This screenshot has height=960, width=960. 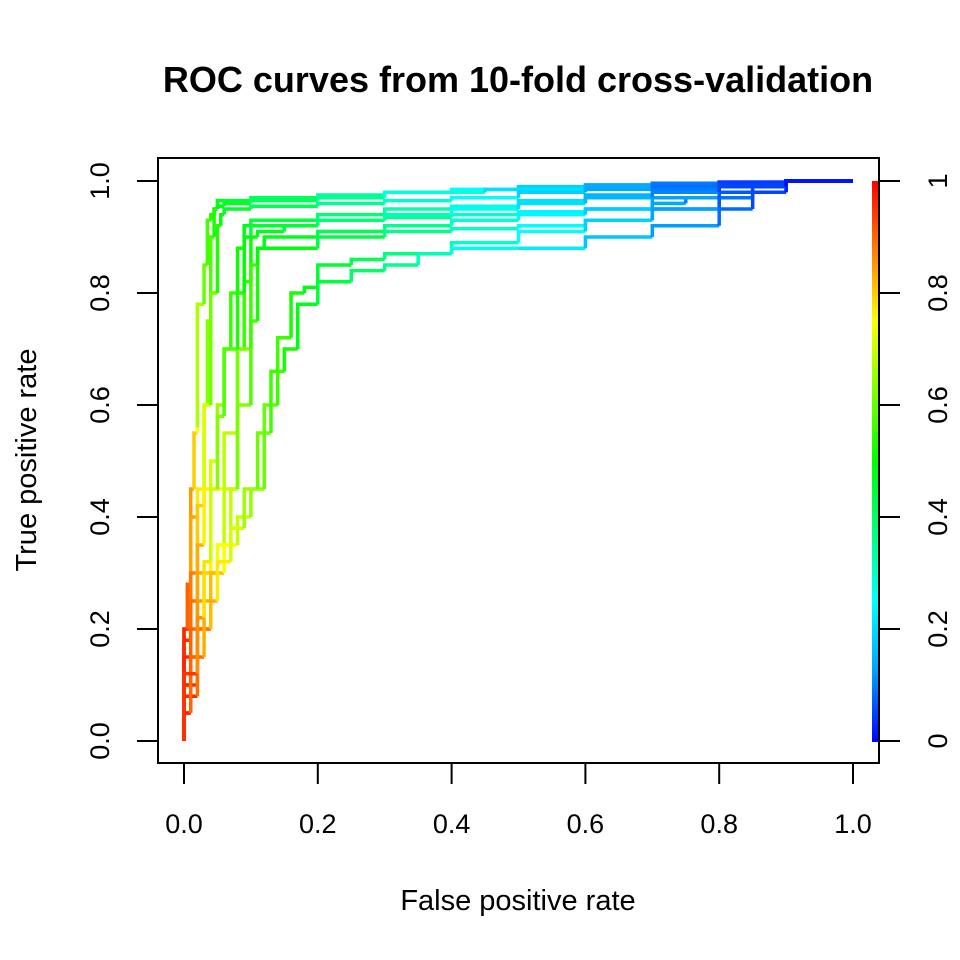 What do you see at coordinates (27, 460) in the screenshot?
I see `y-axis-label: True positive rate` at bounding box center [27, 460].